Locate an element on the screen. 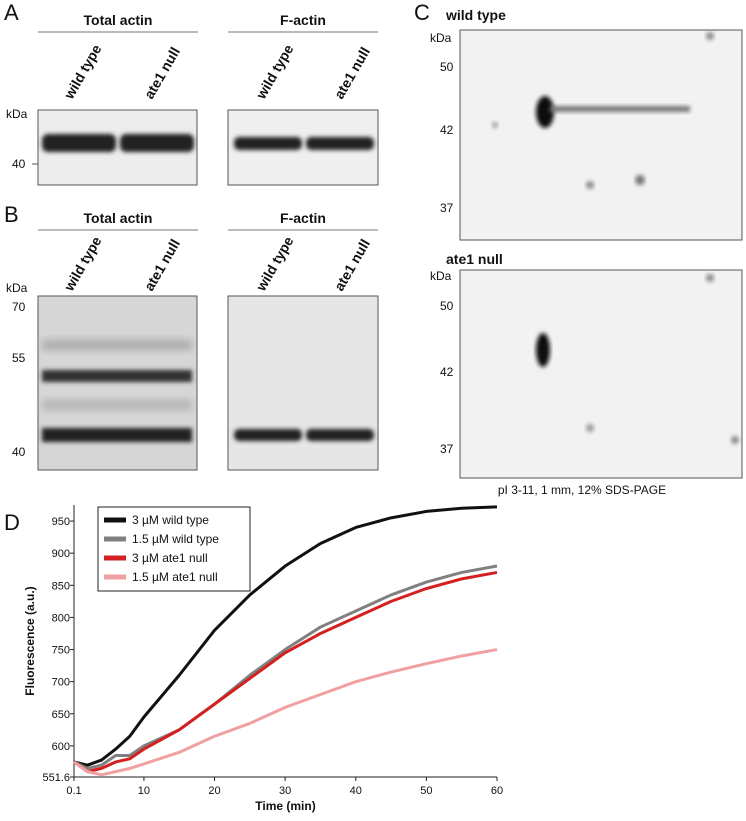 The height and width of the screenshot is (821, 746). y-tick-label: 850 is located at coordinates (61, 586).